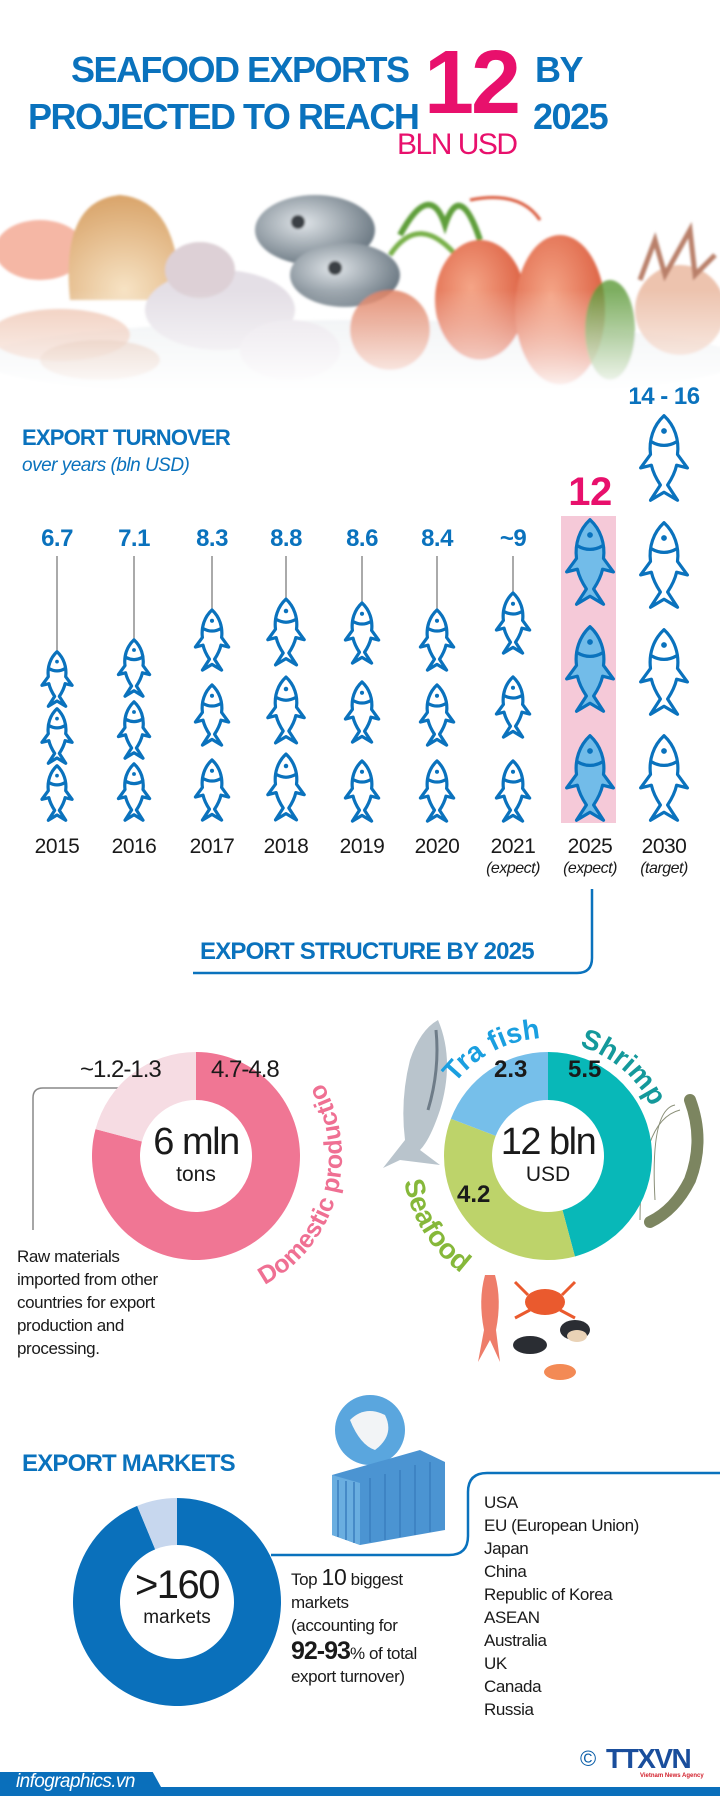 This screenshot has width=720, height=1796. I want to click on top-line3: (accounting for, so click(344, 1625).